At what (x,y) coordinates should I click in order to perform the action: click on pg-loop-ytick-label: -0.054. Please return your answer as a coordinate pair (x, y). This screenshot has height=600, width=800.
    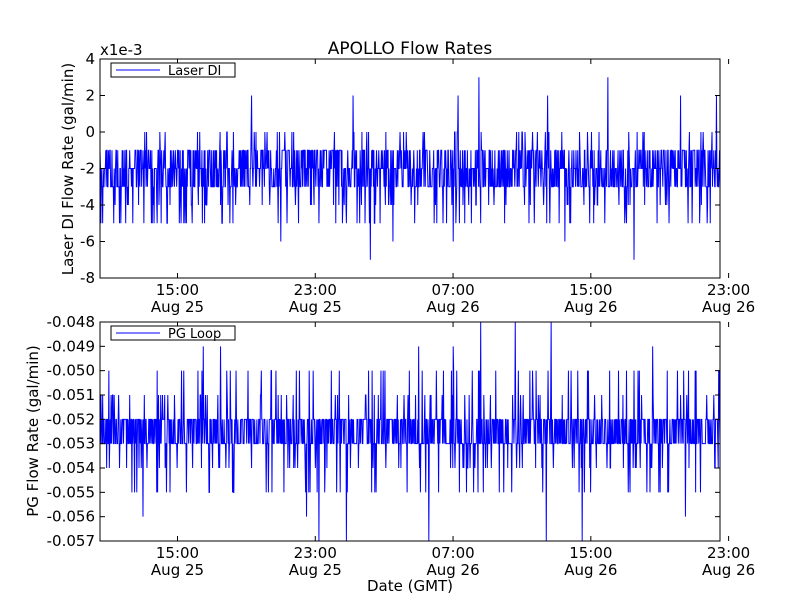
    Looking at the image, I should click on (71, 468).